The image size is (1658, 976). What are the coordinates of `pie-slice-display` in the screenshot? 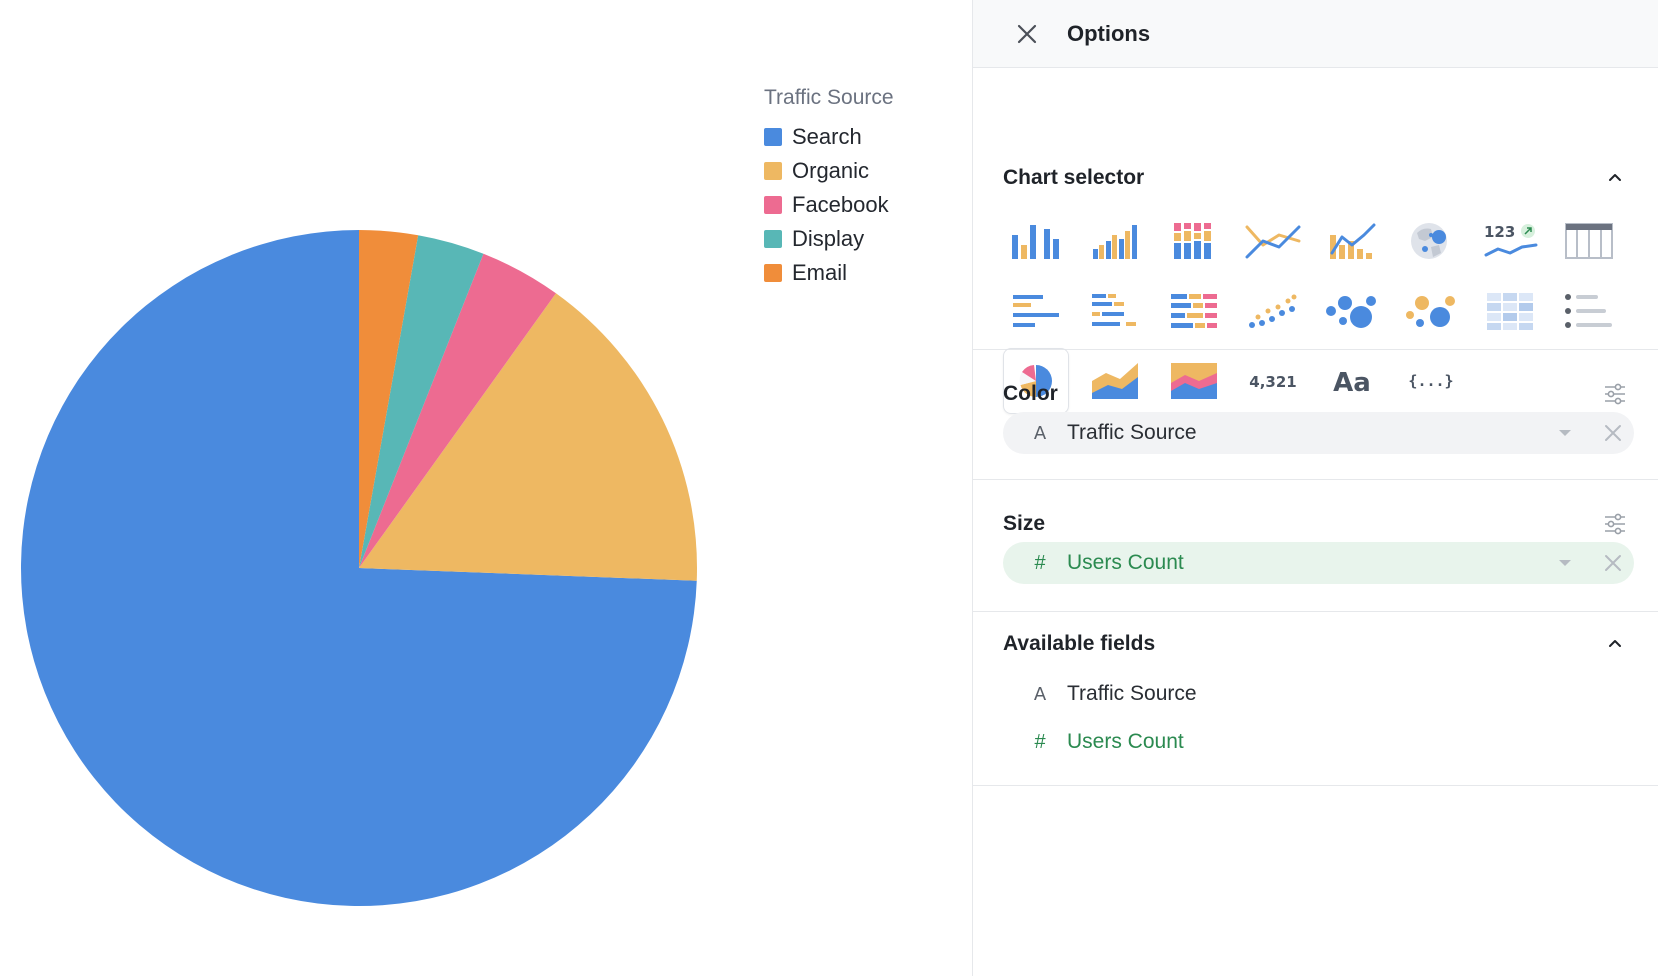 It's located at (421, 401).